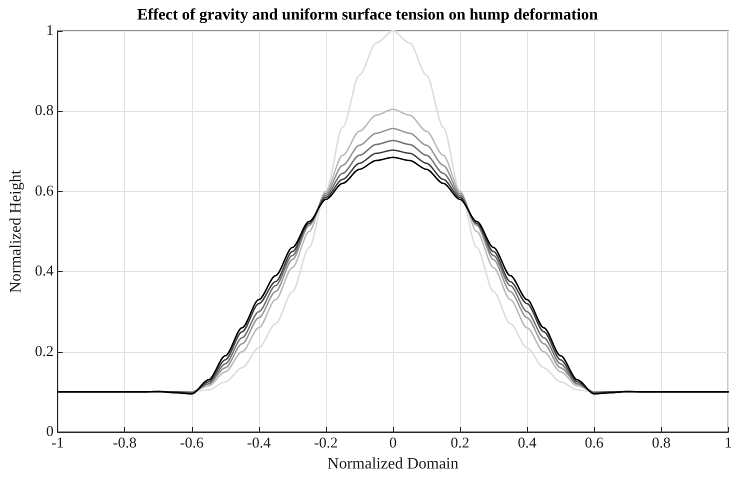  Describe the element at coordinates (44, 352) in the screenshot. I see `y-tick-label: 0.2` at that location.